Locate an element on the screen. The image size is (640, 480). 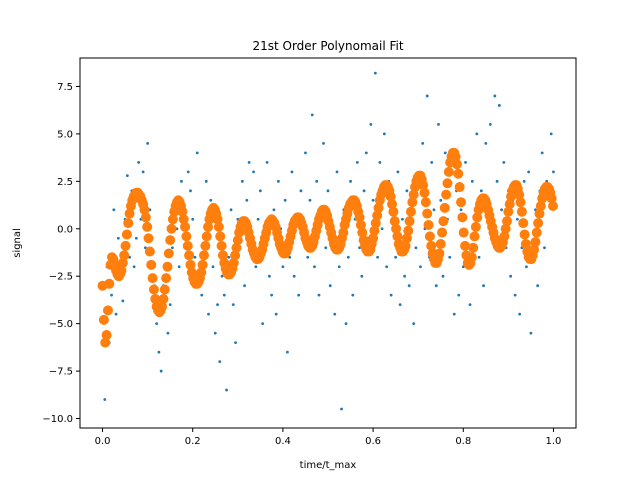
y-tick-label-1: −7.5 is located at coordinates (61, 372).